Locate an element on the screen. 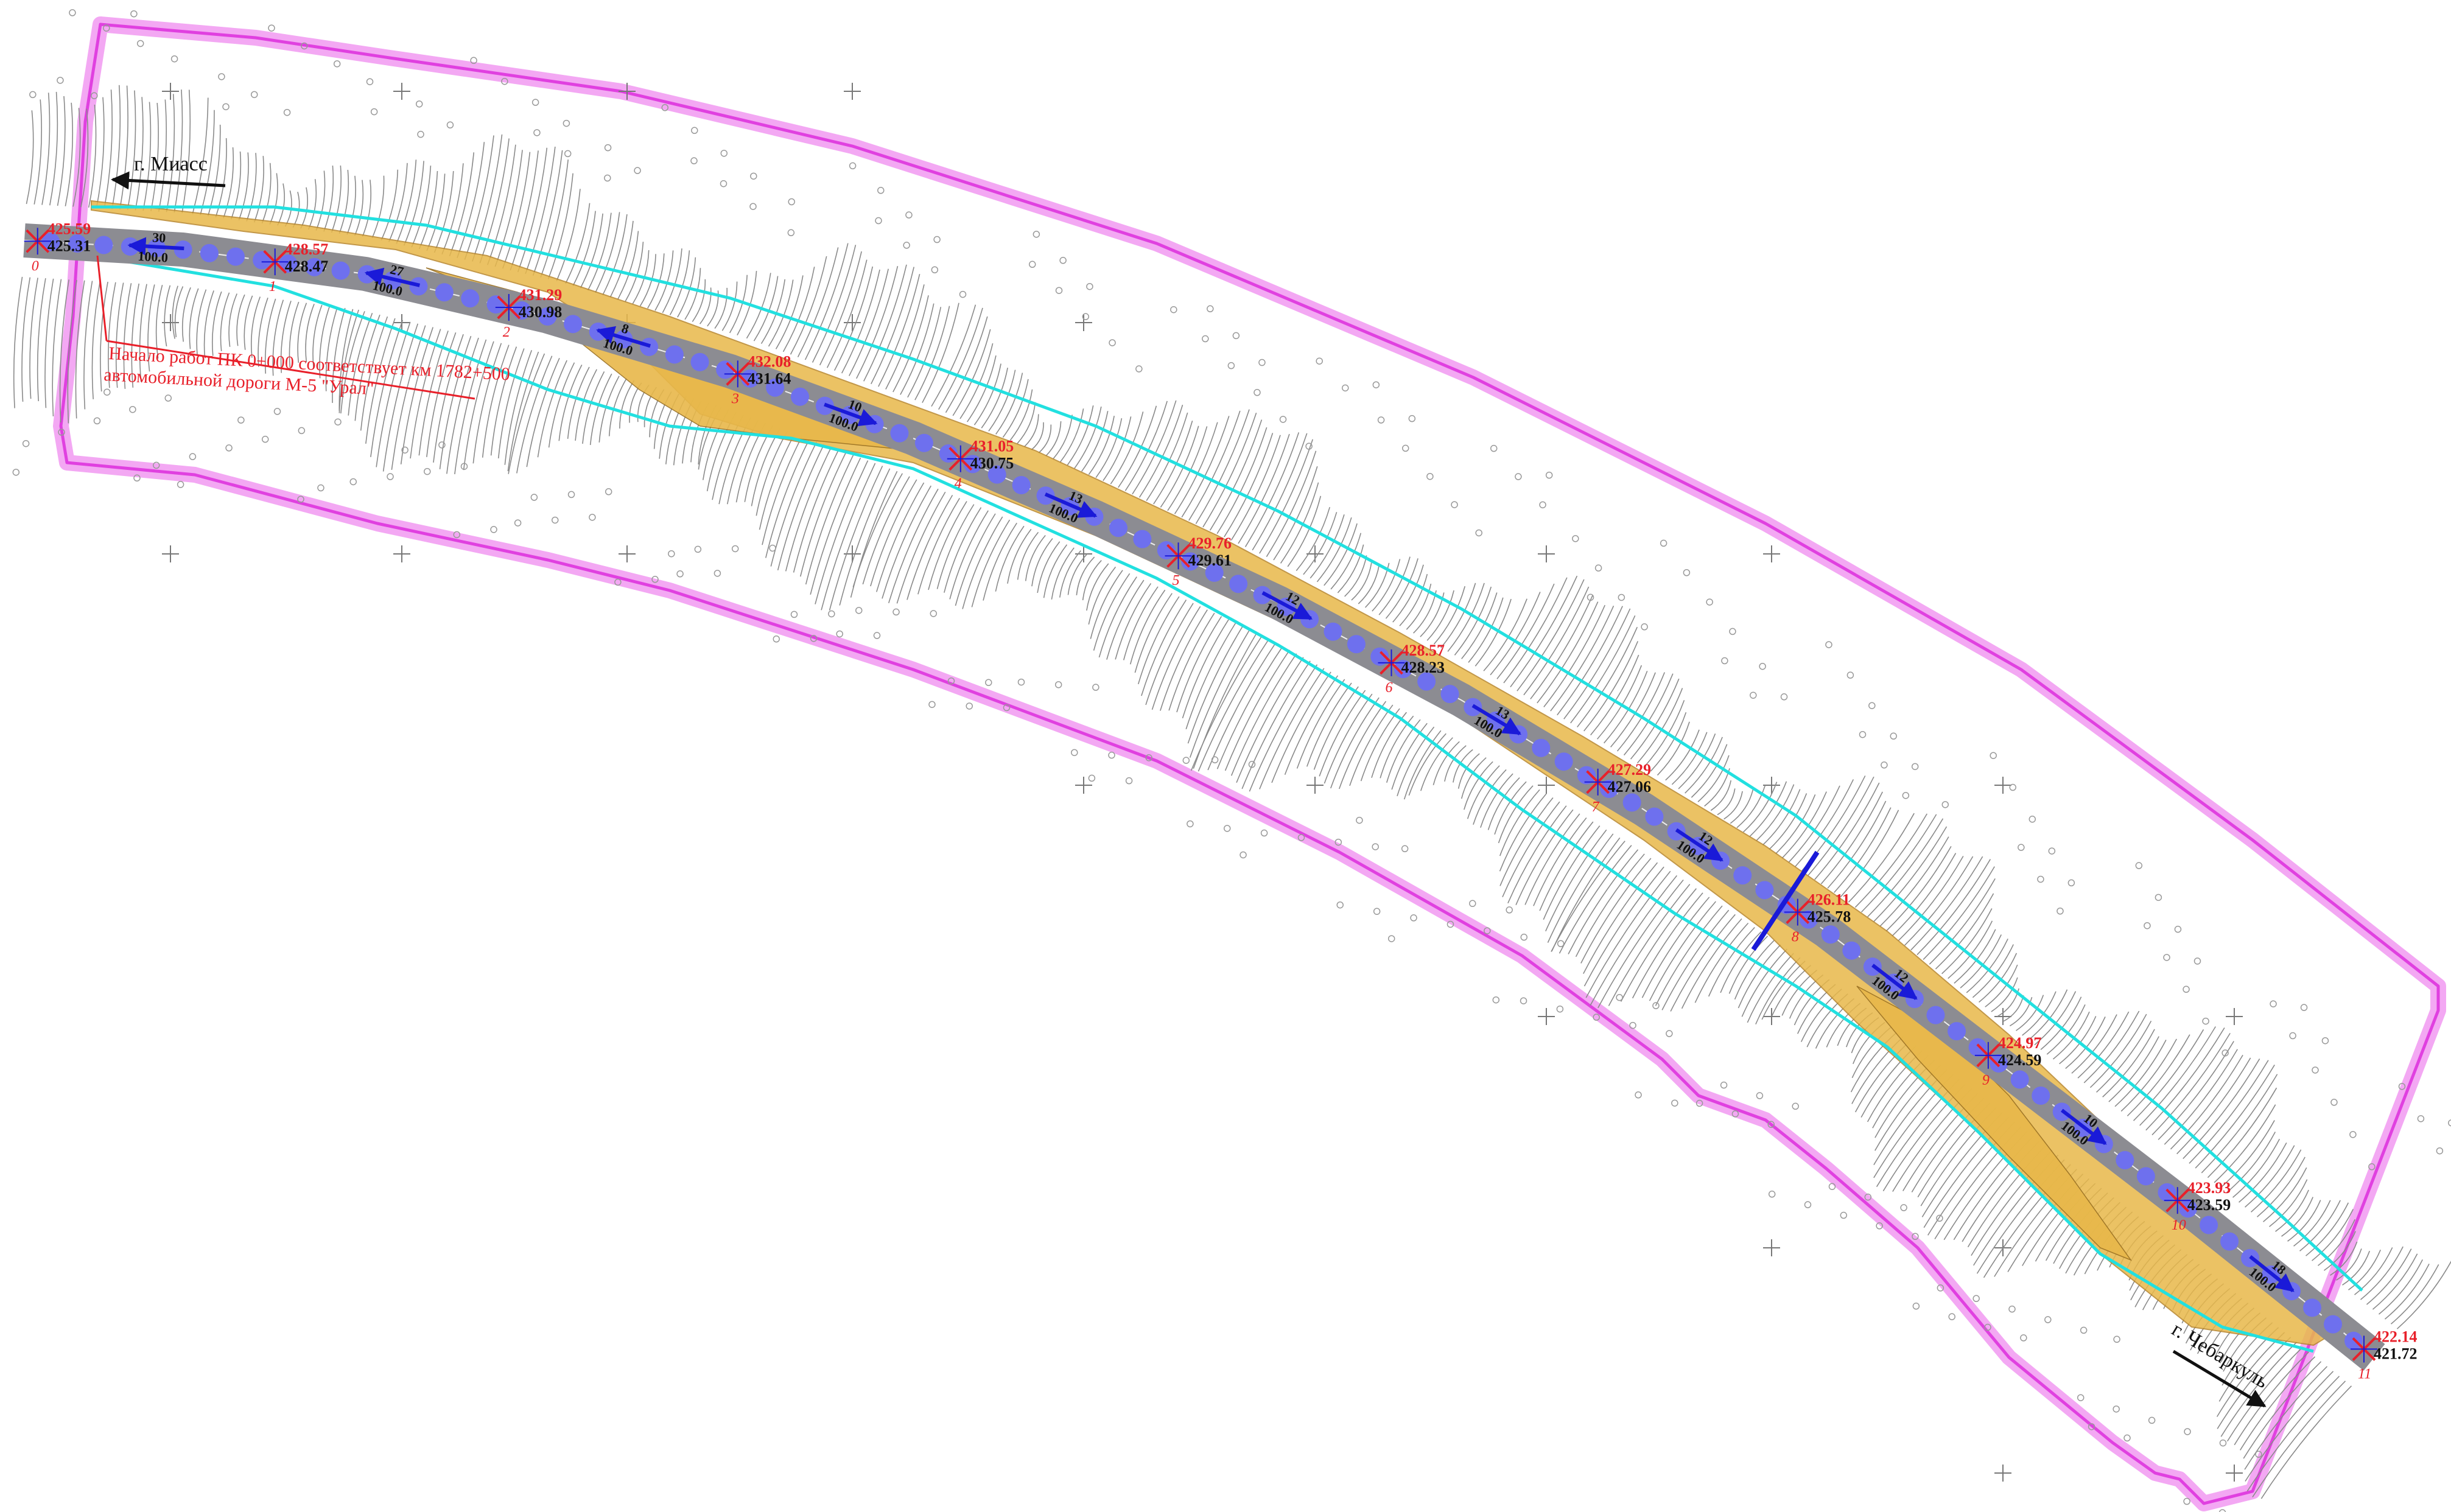 This screenshot has height=1512, width=2451. station-existing-elevation: 421.72 is located at coordinates (2396, 1353).